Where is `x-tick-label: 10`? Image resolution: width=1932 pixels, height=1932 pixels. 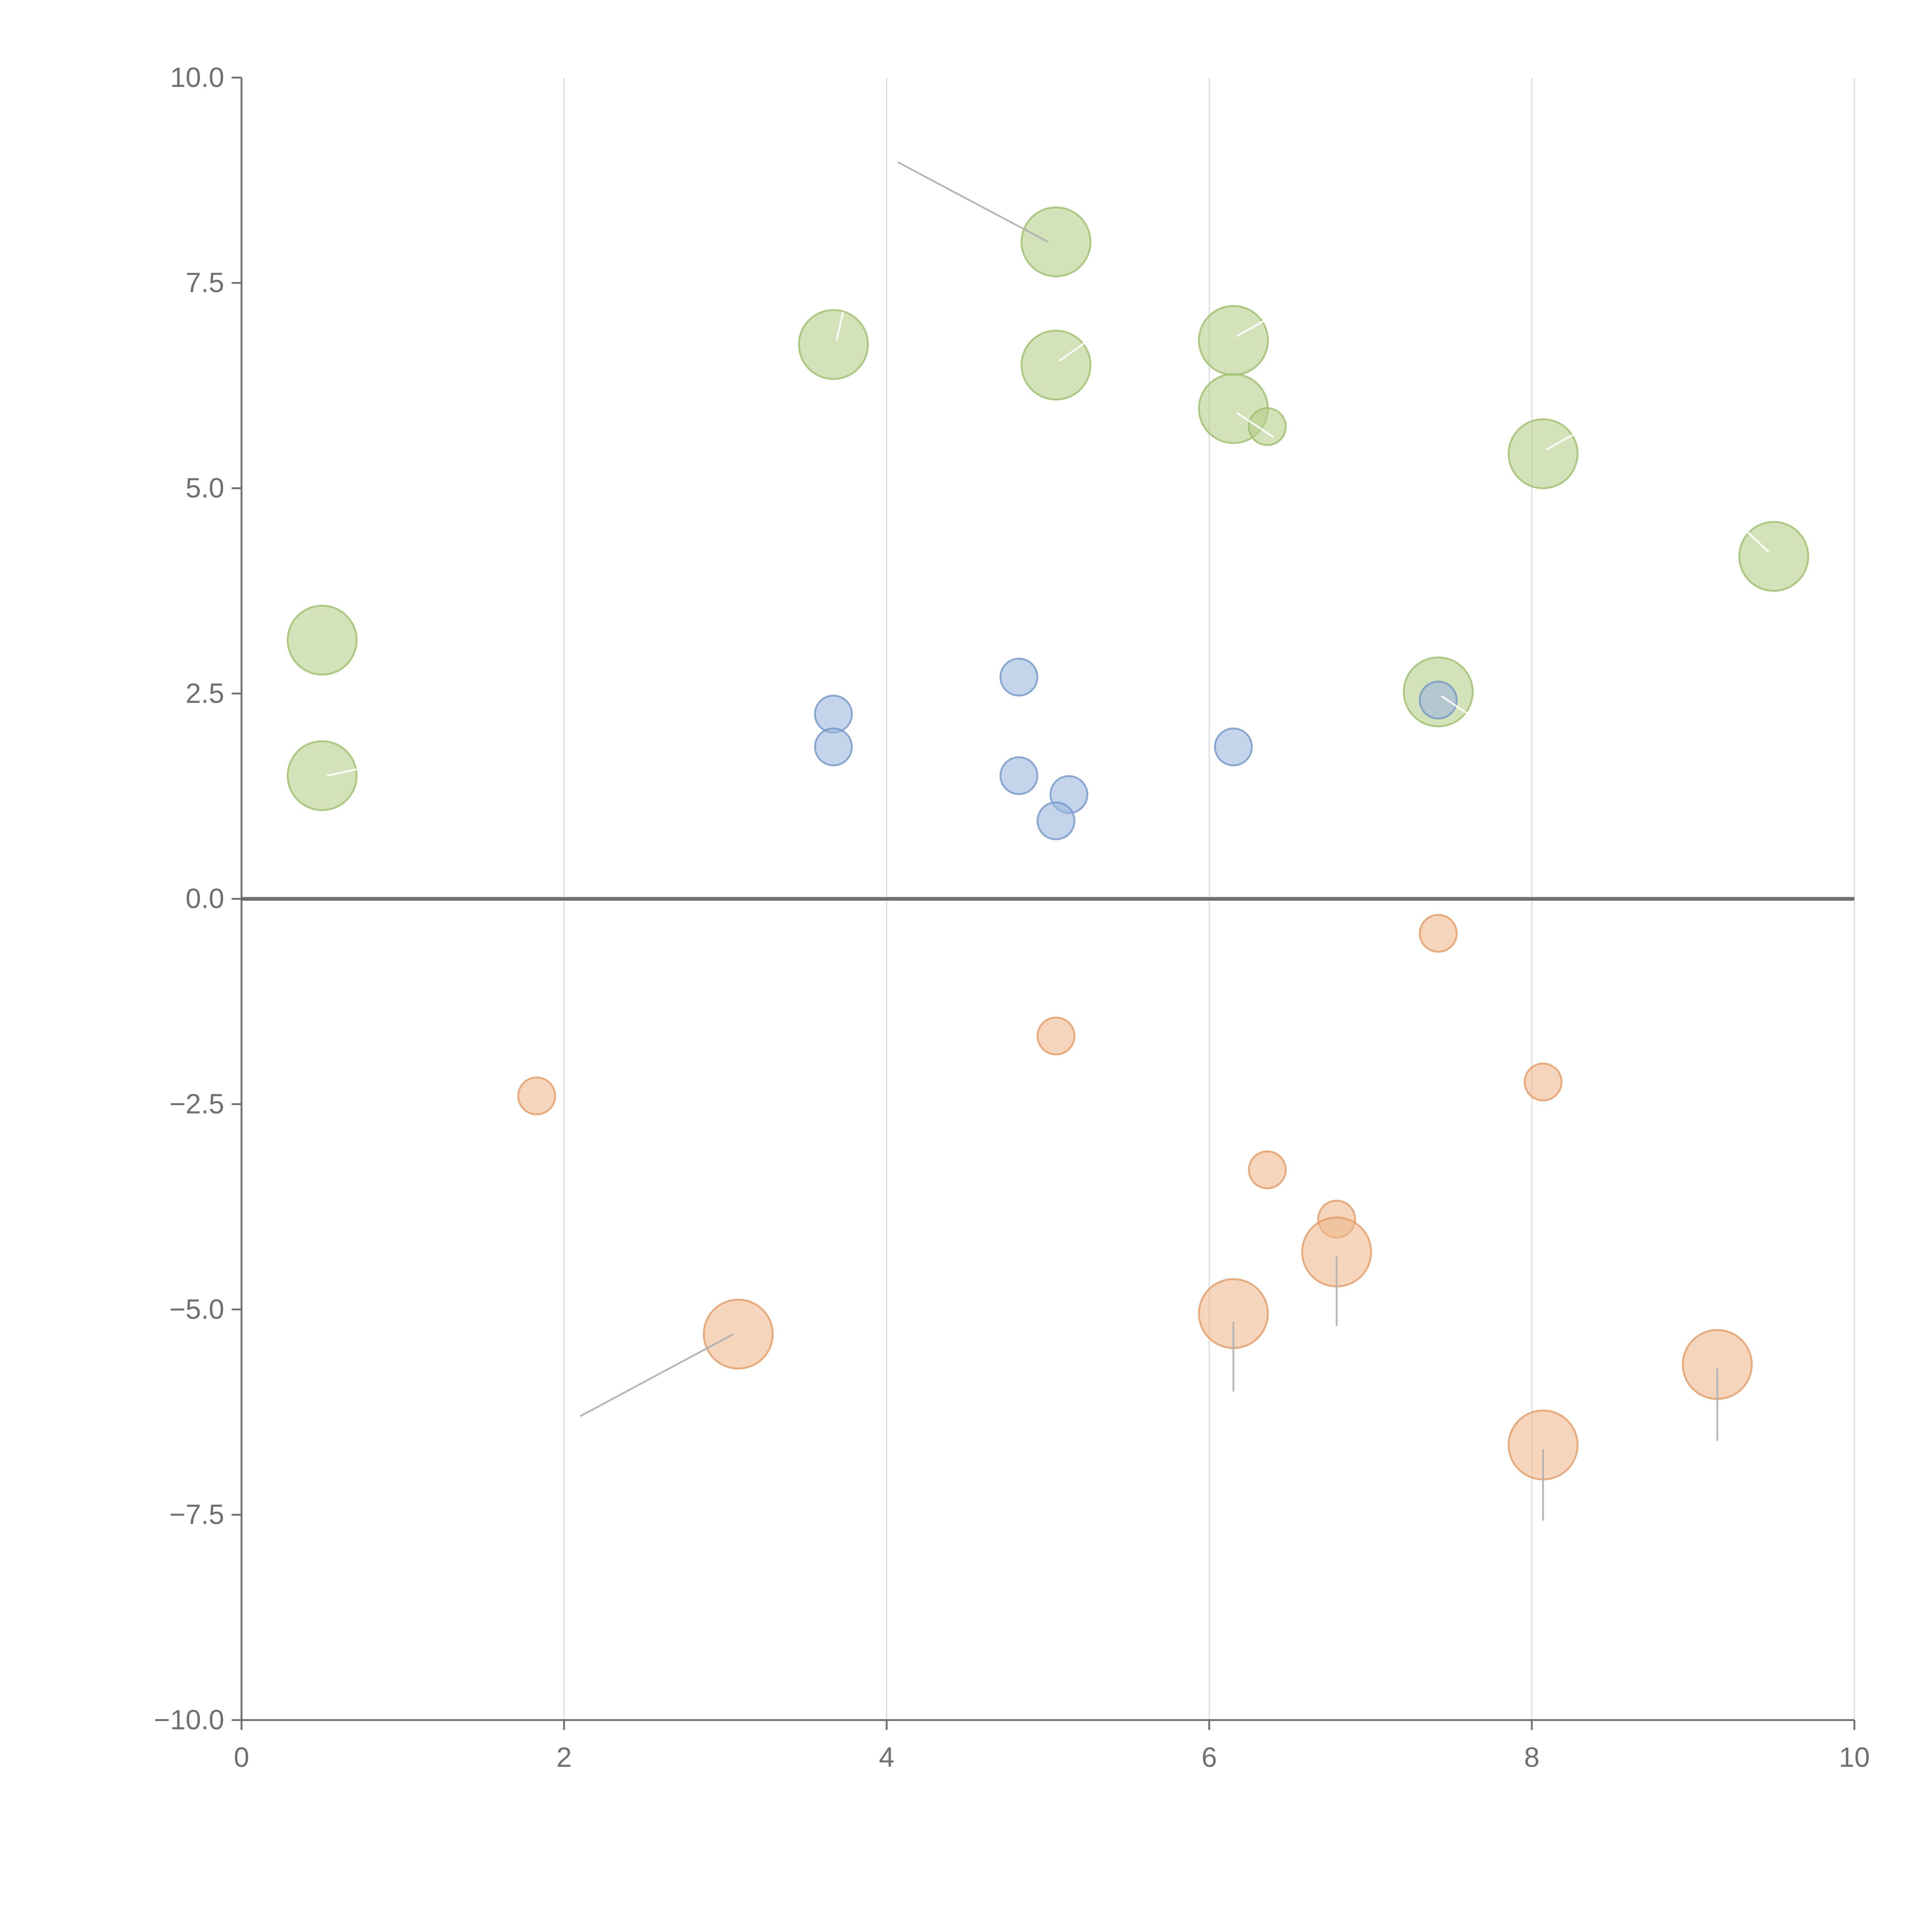
x-tick-label: 10 is located at coordinates (1855, 1757).